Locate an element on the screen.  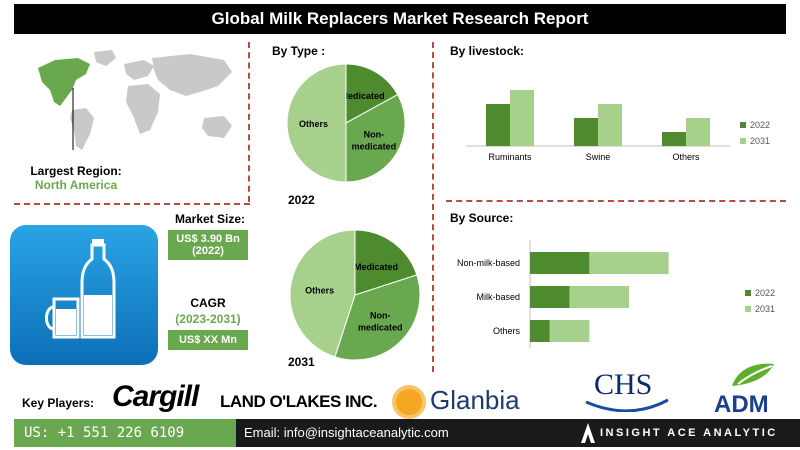
divider-mid is located at coordinates (433, 207).